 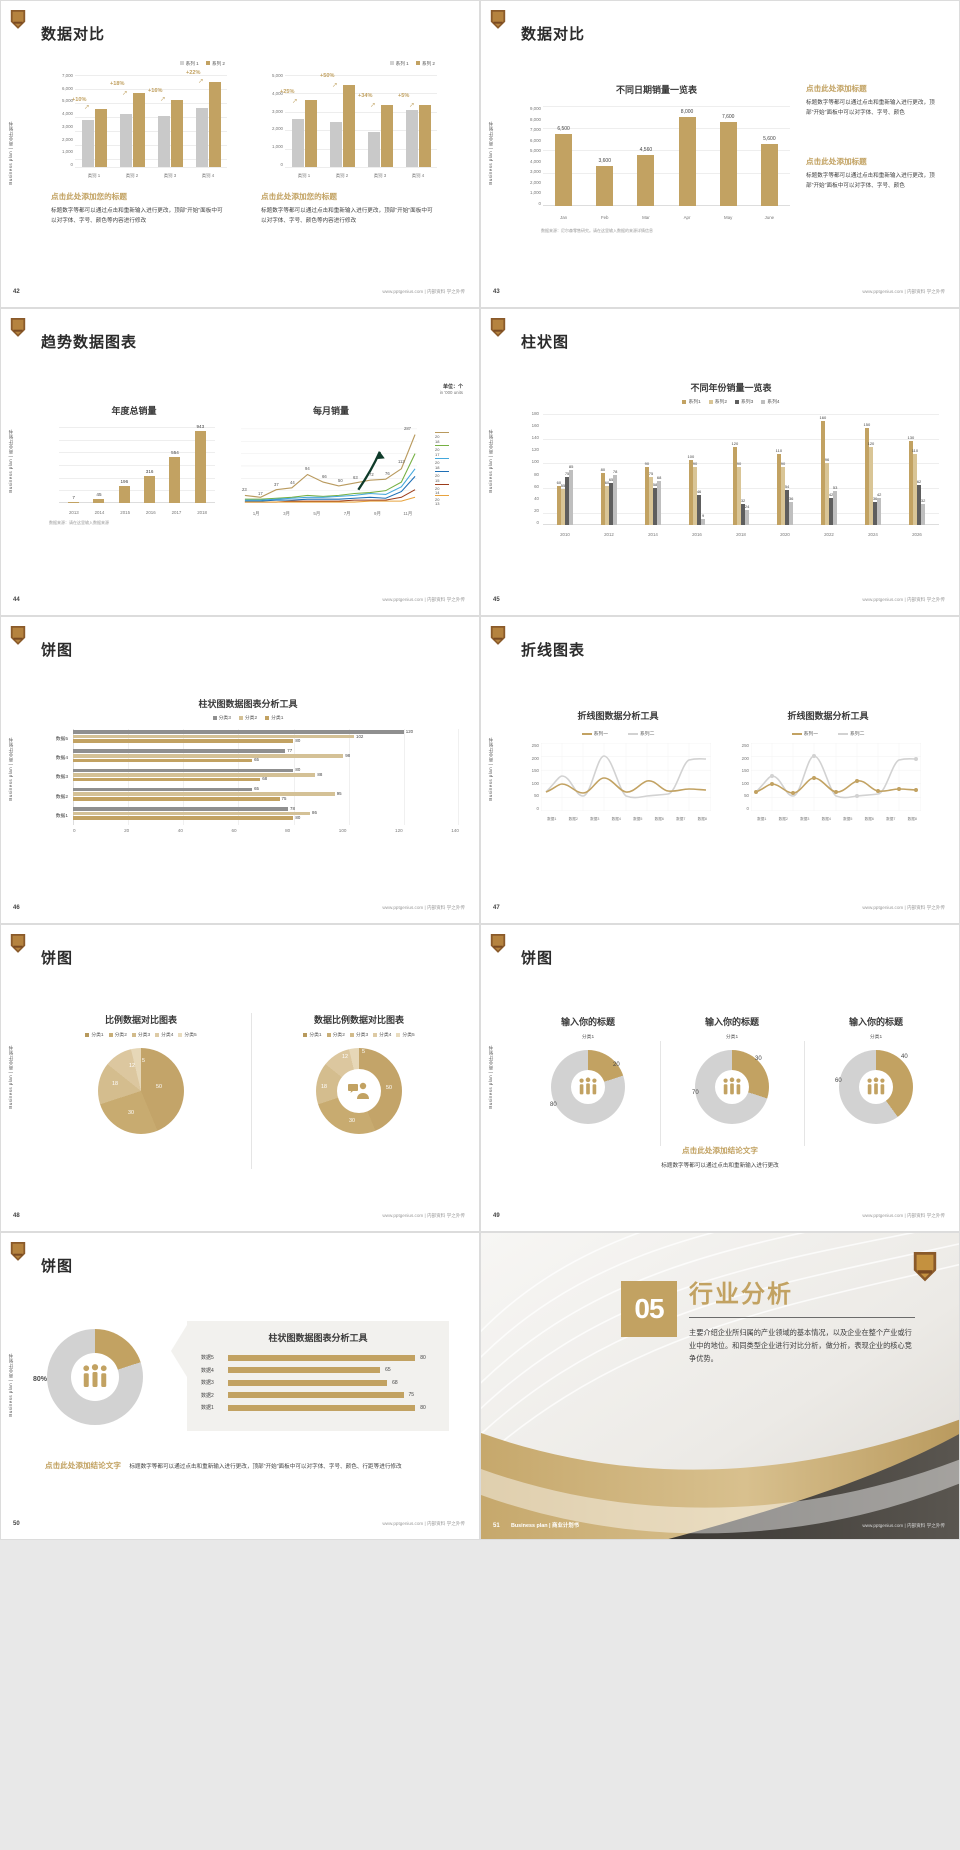 What do you see at coordinates (412, 64) in the screenshot?
I see `legend-b: 系列 1 系列 2` at bounding box center [412, 64].